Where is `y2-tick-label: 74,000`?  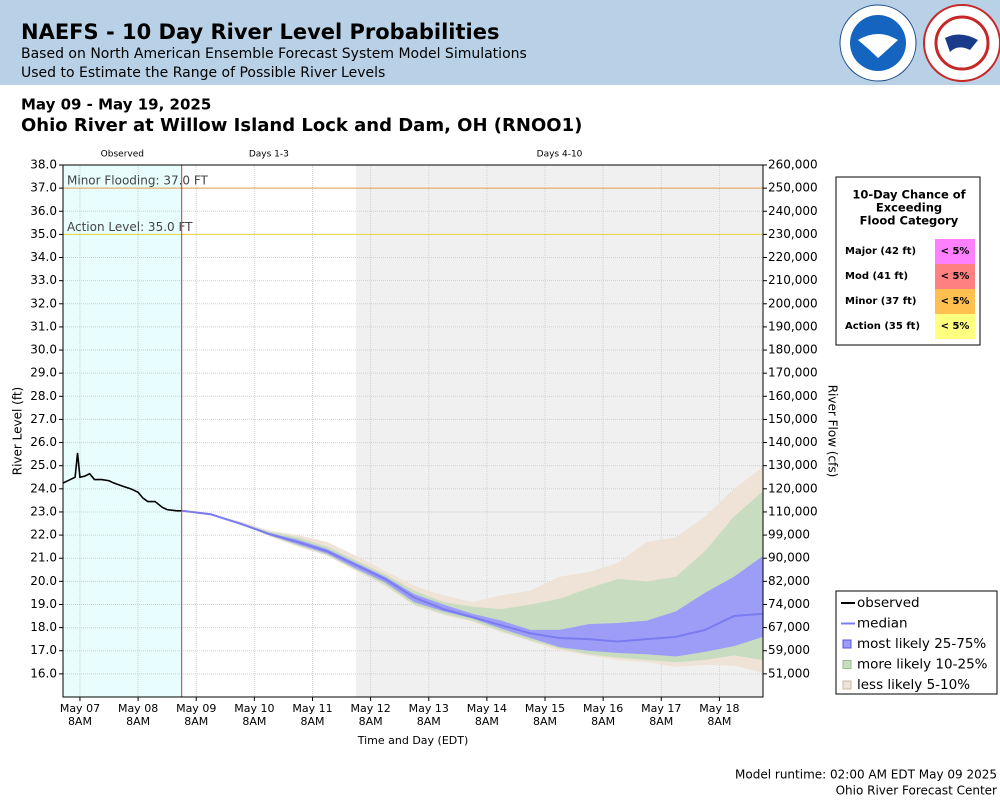
y2-tick-label: 74,000 is located at coordinates (789, 604).